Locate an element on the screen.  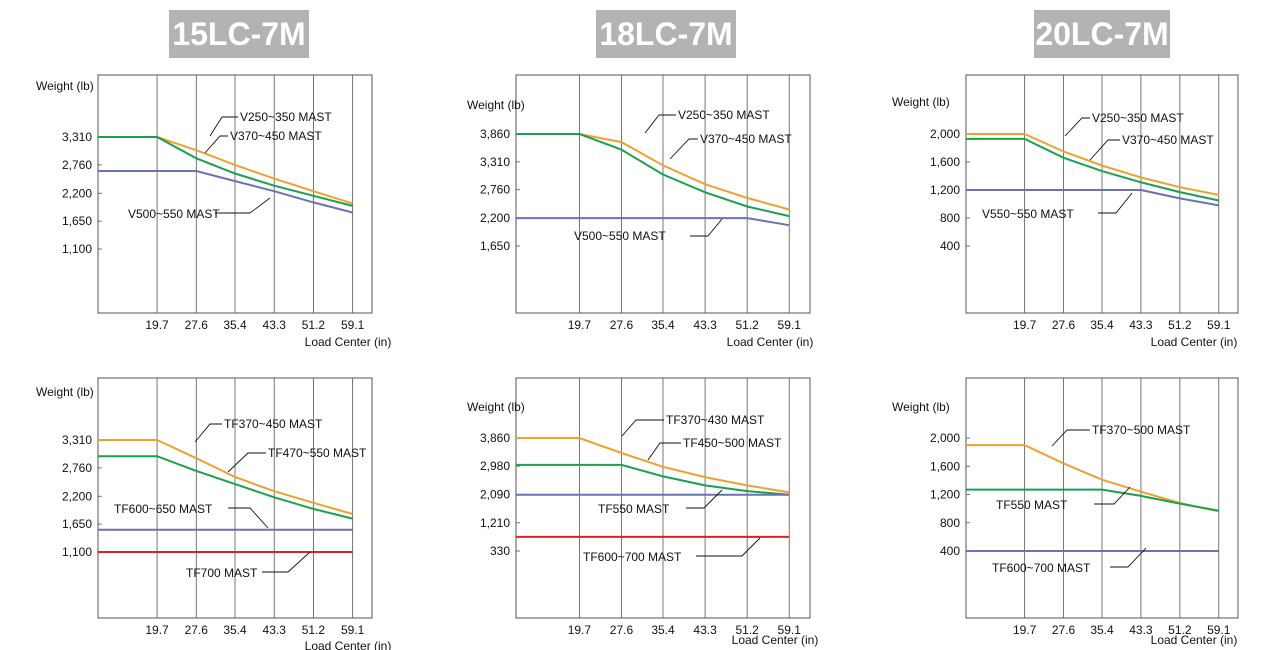
series-label: TF600~650 MAST is located at coordinates (163, 509).